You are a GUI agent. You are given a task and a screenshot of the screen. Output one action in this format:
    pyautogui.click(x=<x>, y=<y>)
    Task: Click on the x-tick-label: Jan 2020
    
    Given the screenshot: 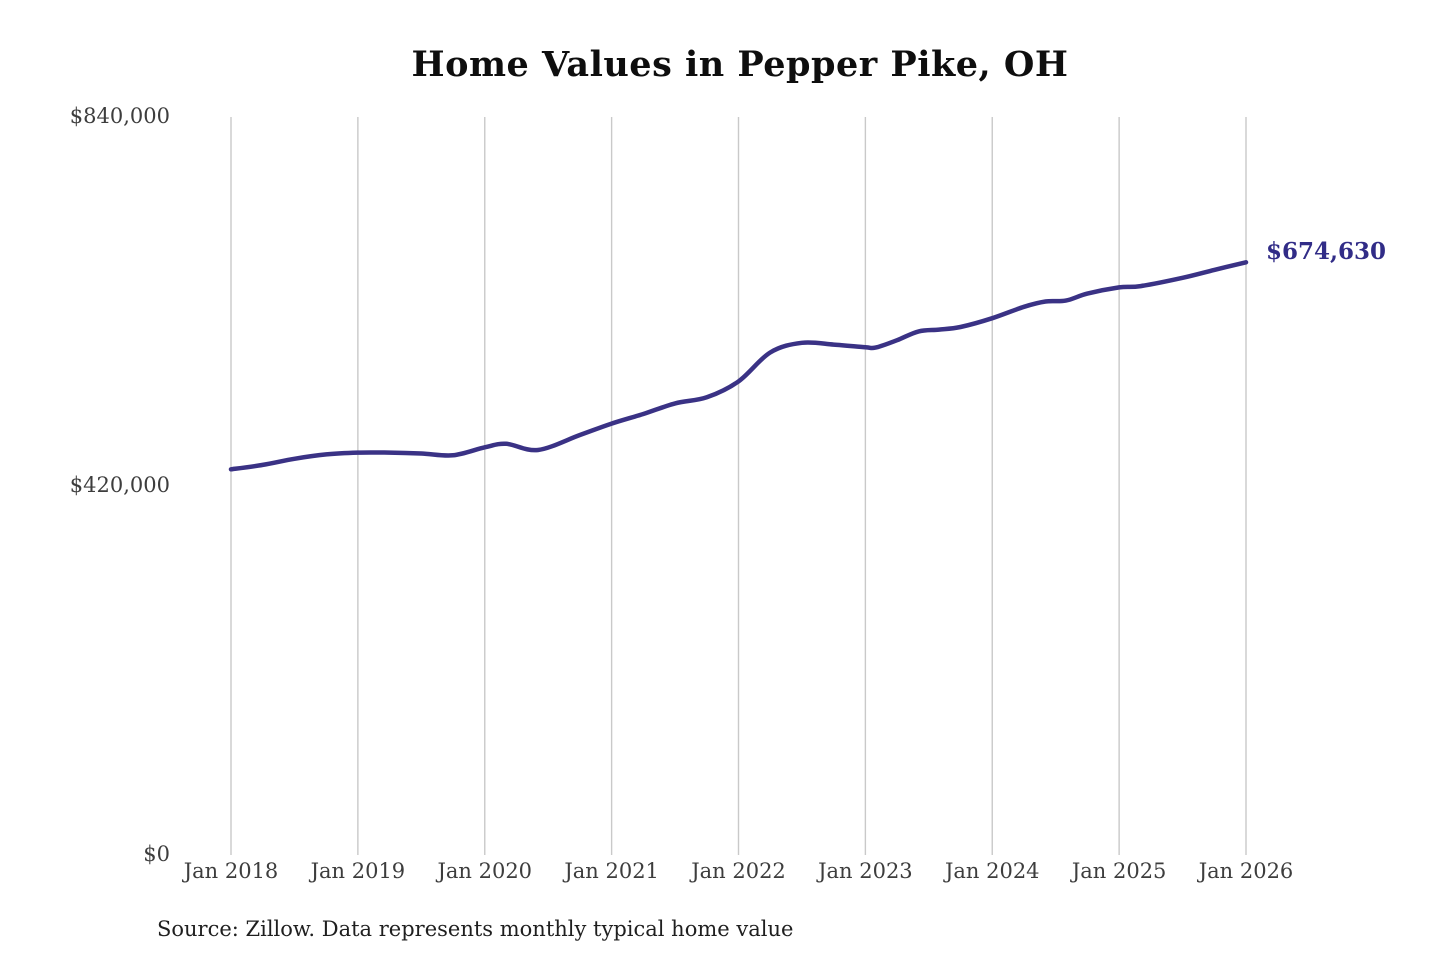 What is the action you would take?
    pyautogui.click(x=485, y=871)
    